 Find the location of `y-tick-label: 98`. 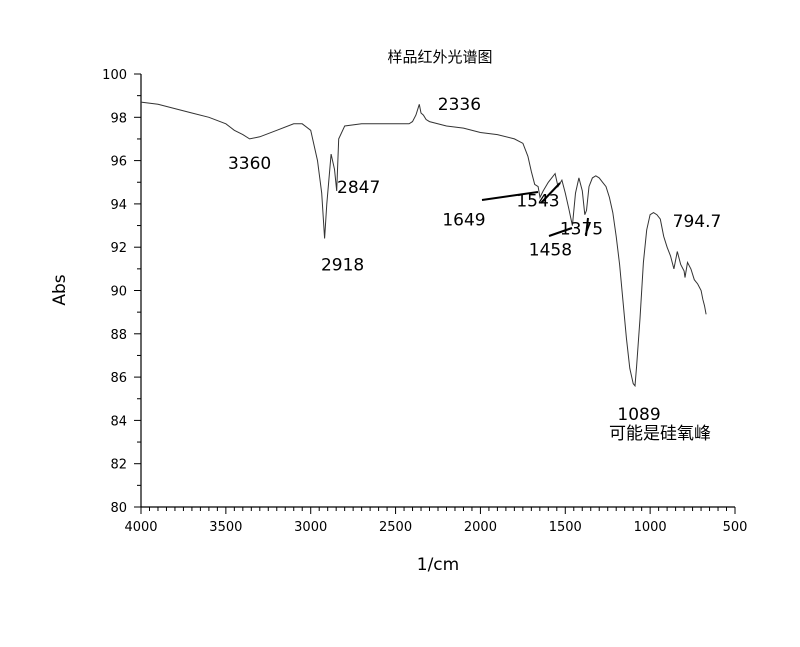

y-tick-label: 98 is located at coordinates (118, 118).